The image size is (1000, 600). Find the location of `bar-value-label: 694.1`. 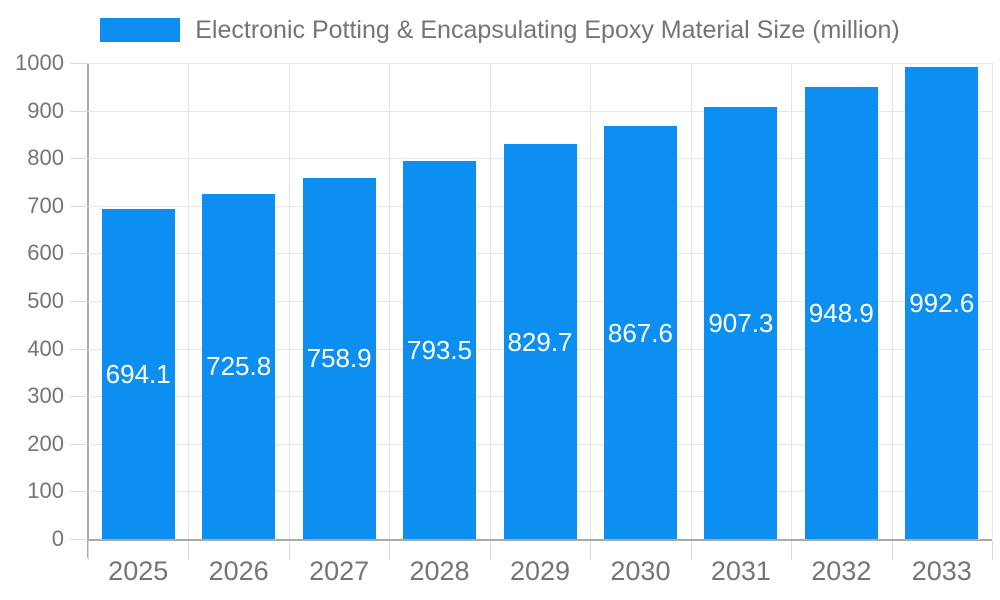

bar-value-label: 694.1 is located at coordinates (138, 373).